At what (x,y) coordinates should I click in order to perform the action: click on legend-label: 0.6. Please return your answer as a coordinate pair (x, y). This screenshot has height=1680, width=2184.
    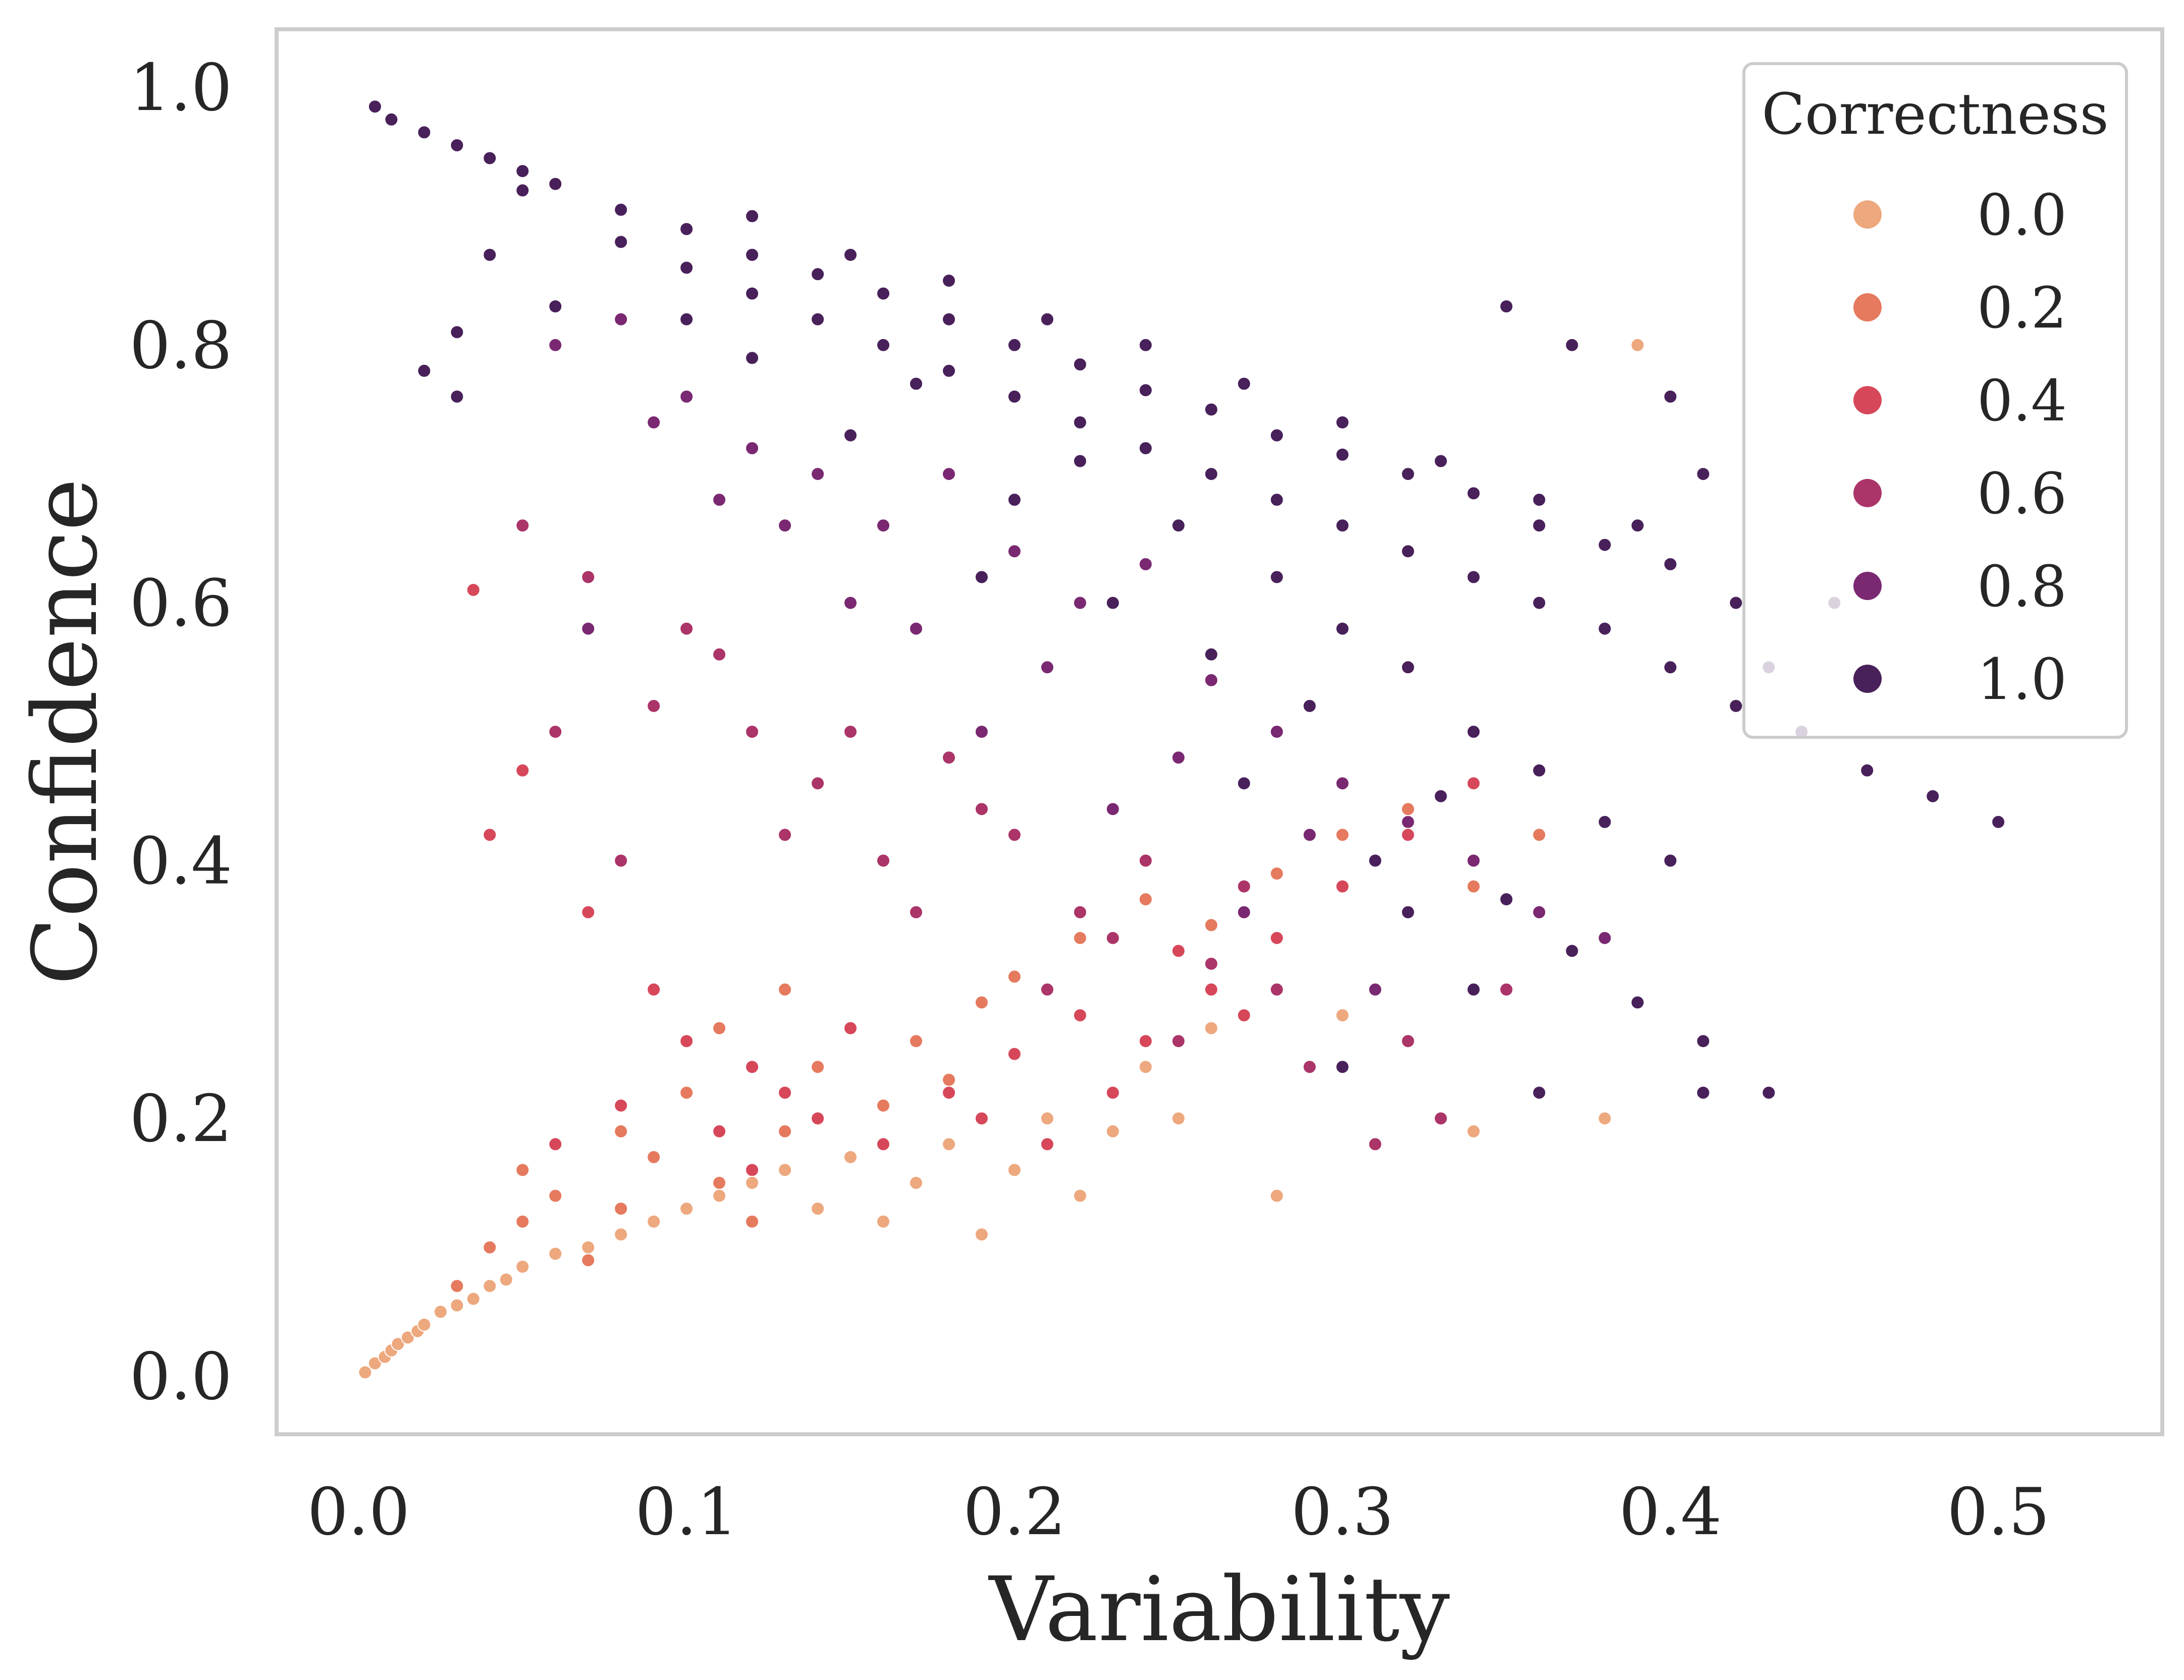
    Looking at the image, I should click on (2022, 494).